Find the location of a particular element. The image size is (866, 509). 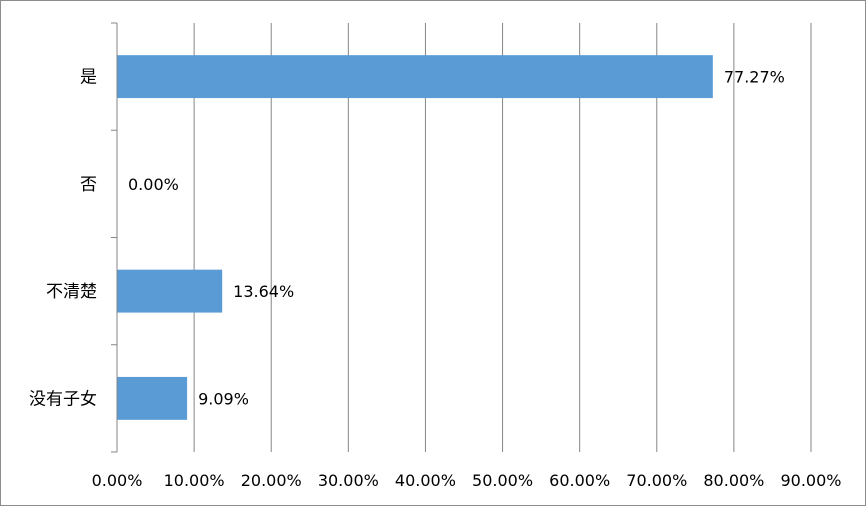

category-label: 是 is located at coordinates (88, 78).